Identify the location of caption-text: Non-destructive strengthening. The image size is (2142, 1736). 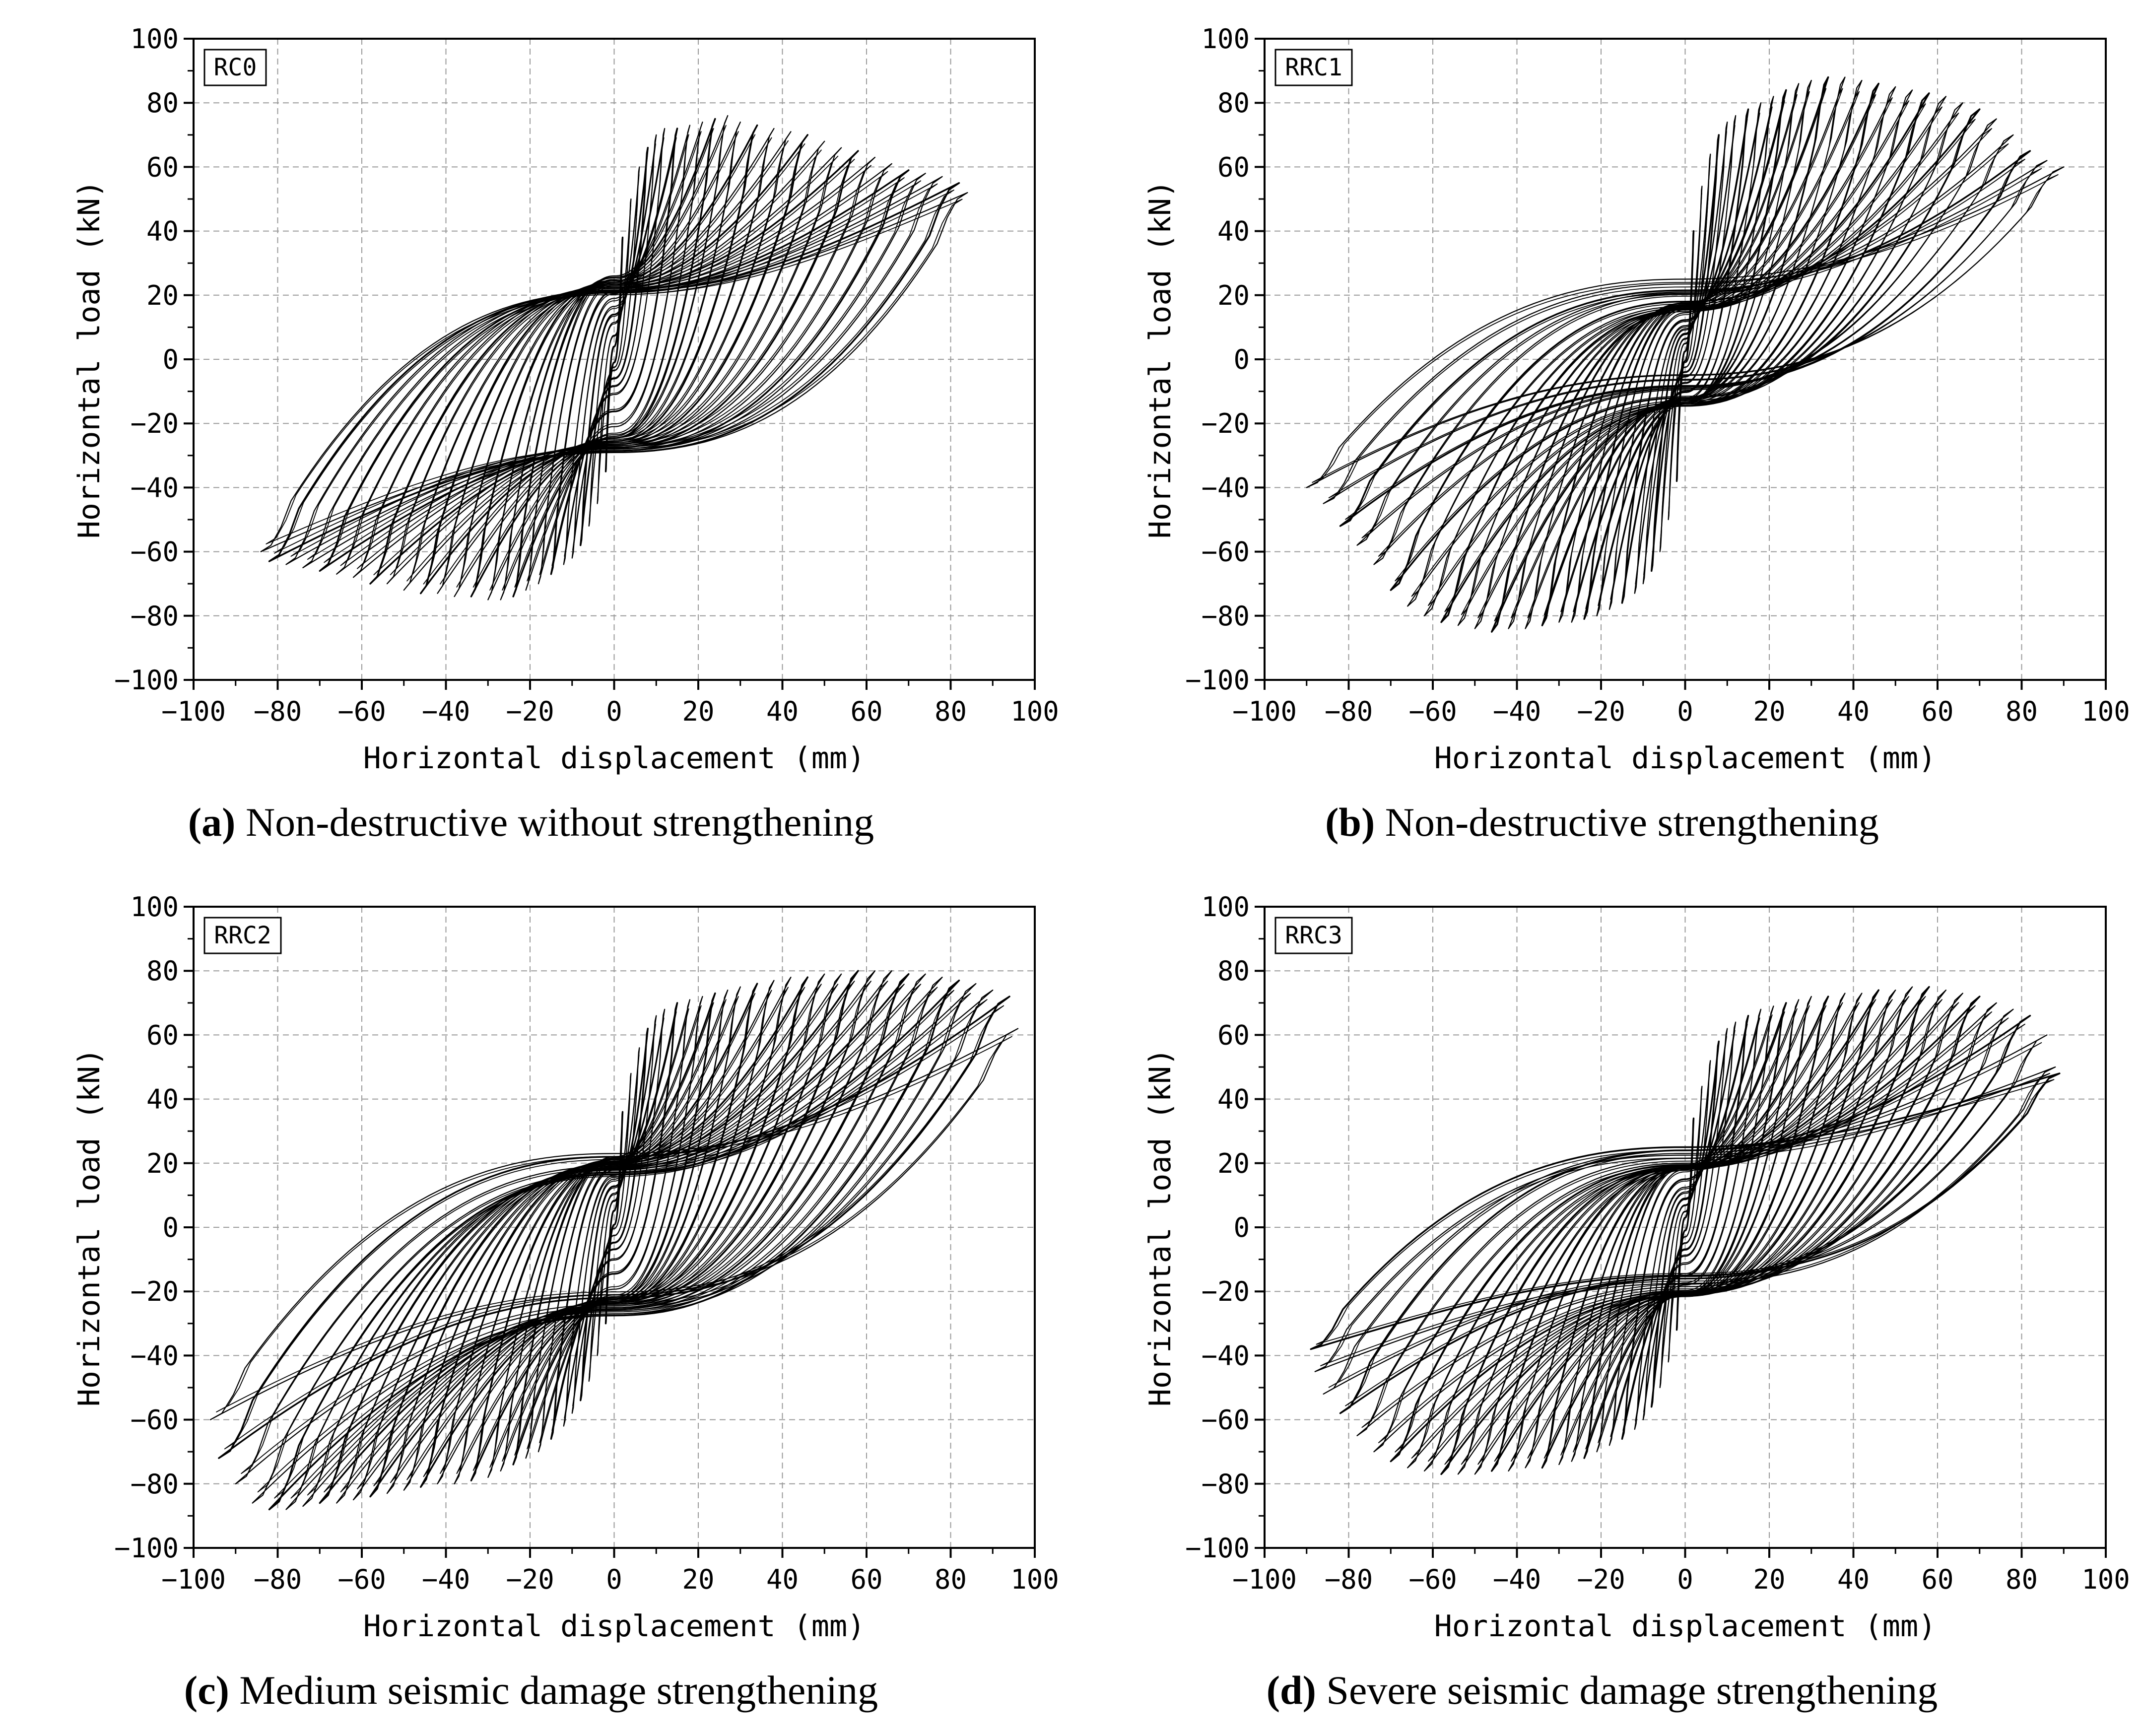
(1632, 822).